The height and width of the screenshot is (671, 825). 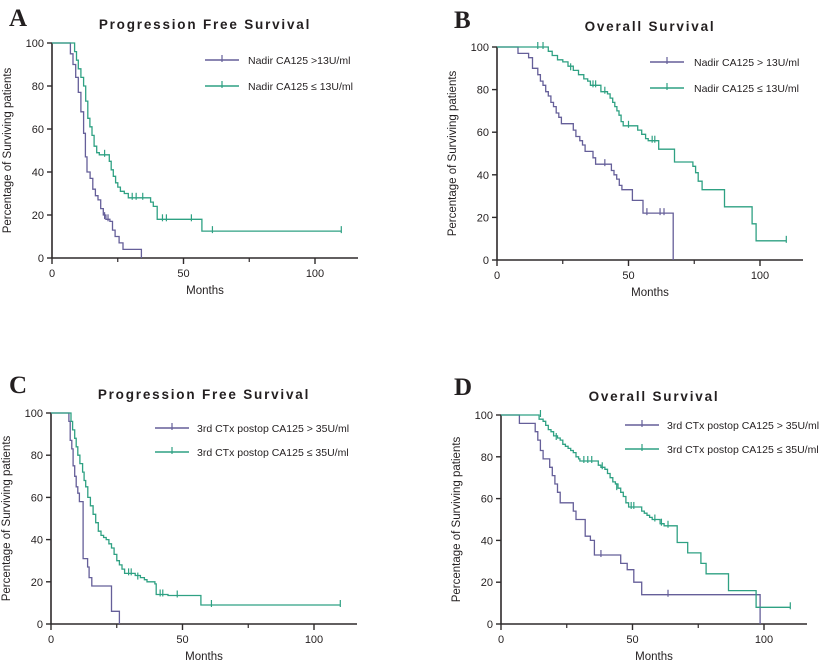 What do you see at coordinates (462, 20) in the screenshot?
I see `panel-letter-B: B` at bounding box center [462, 20].